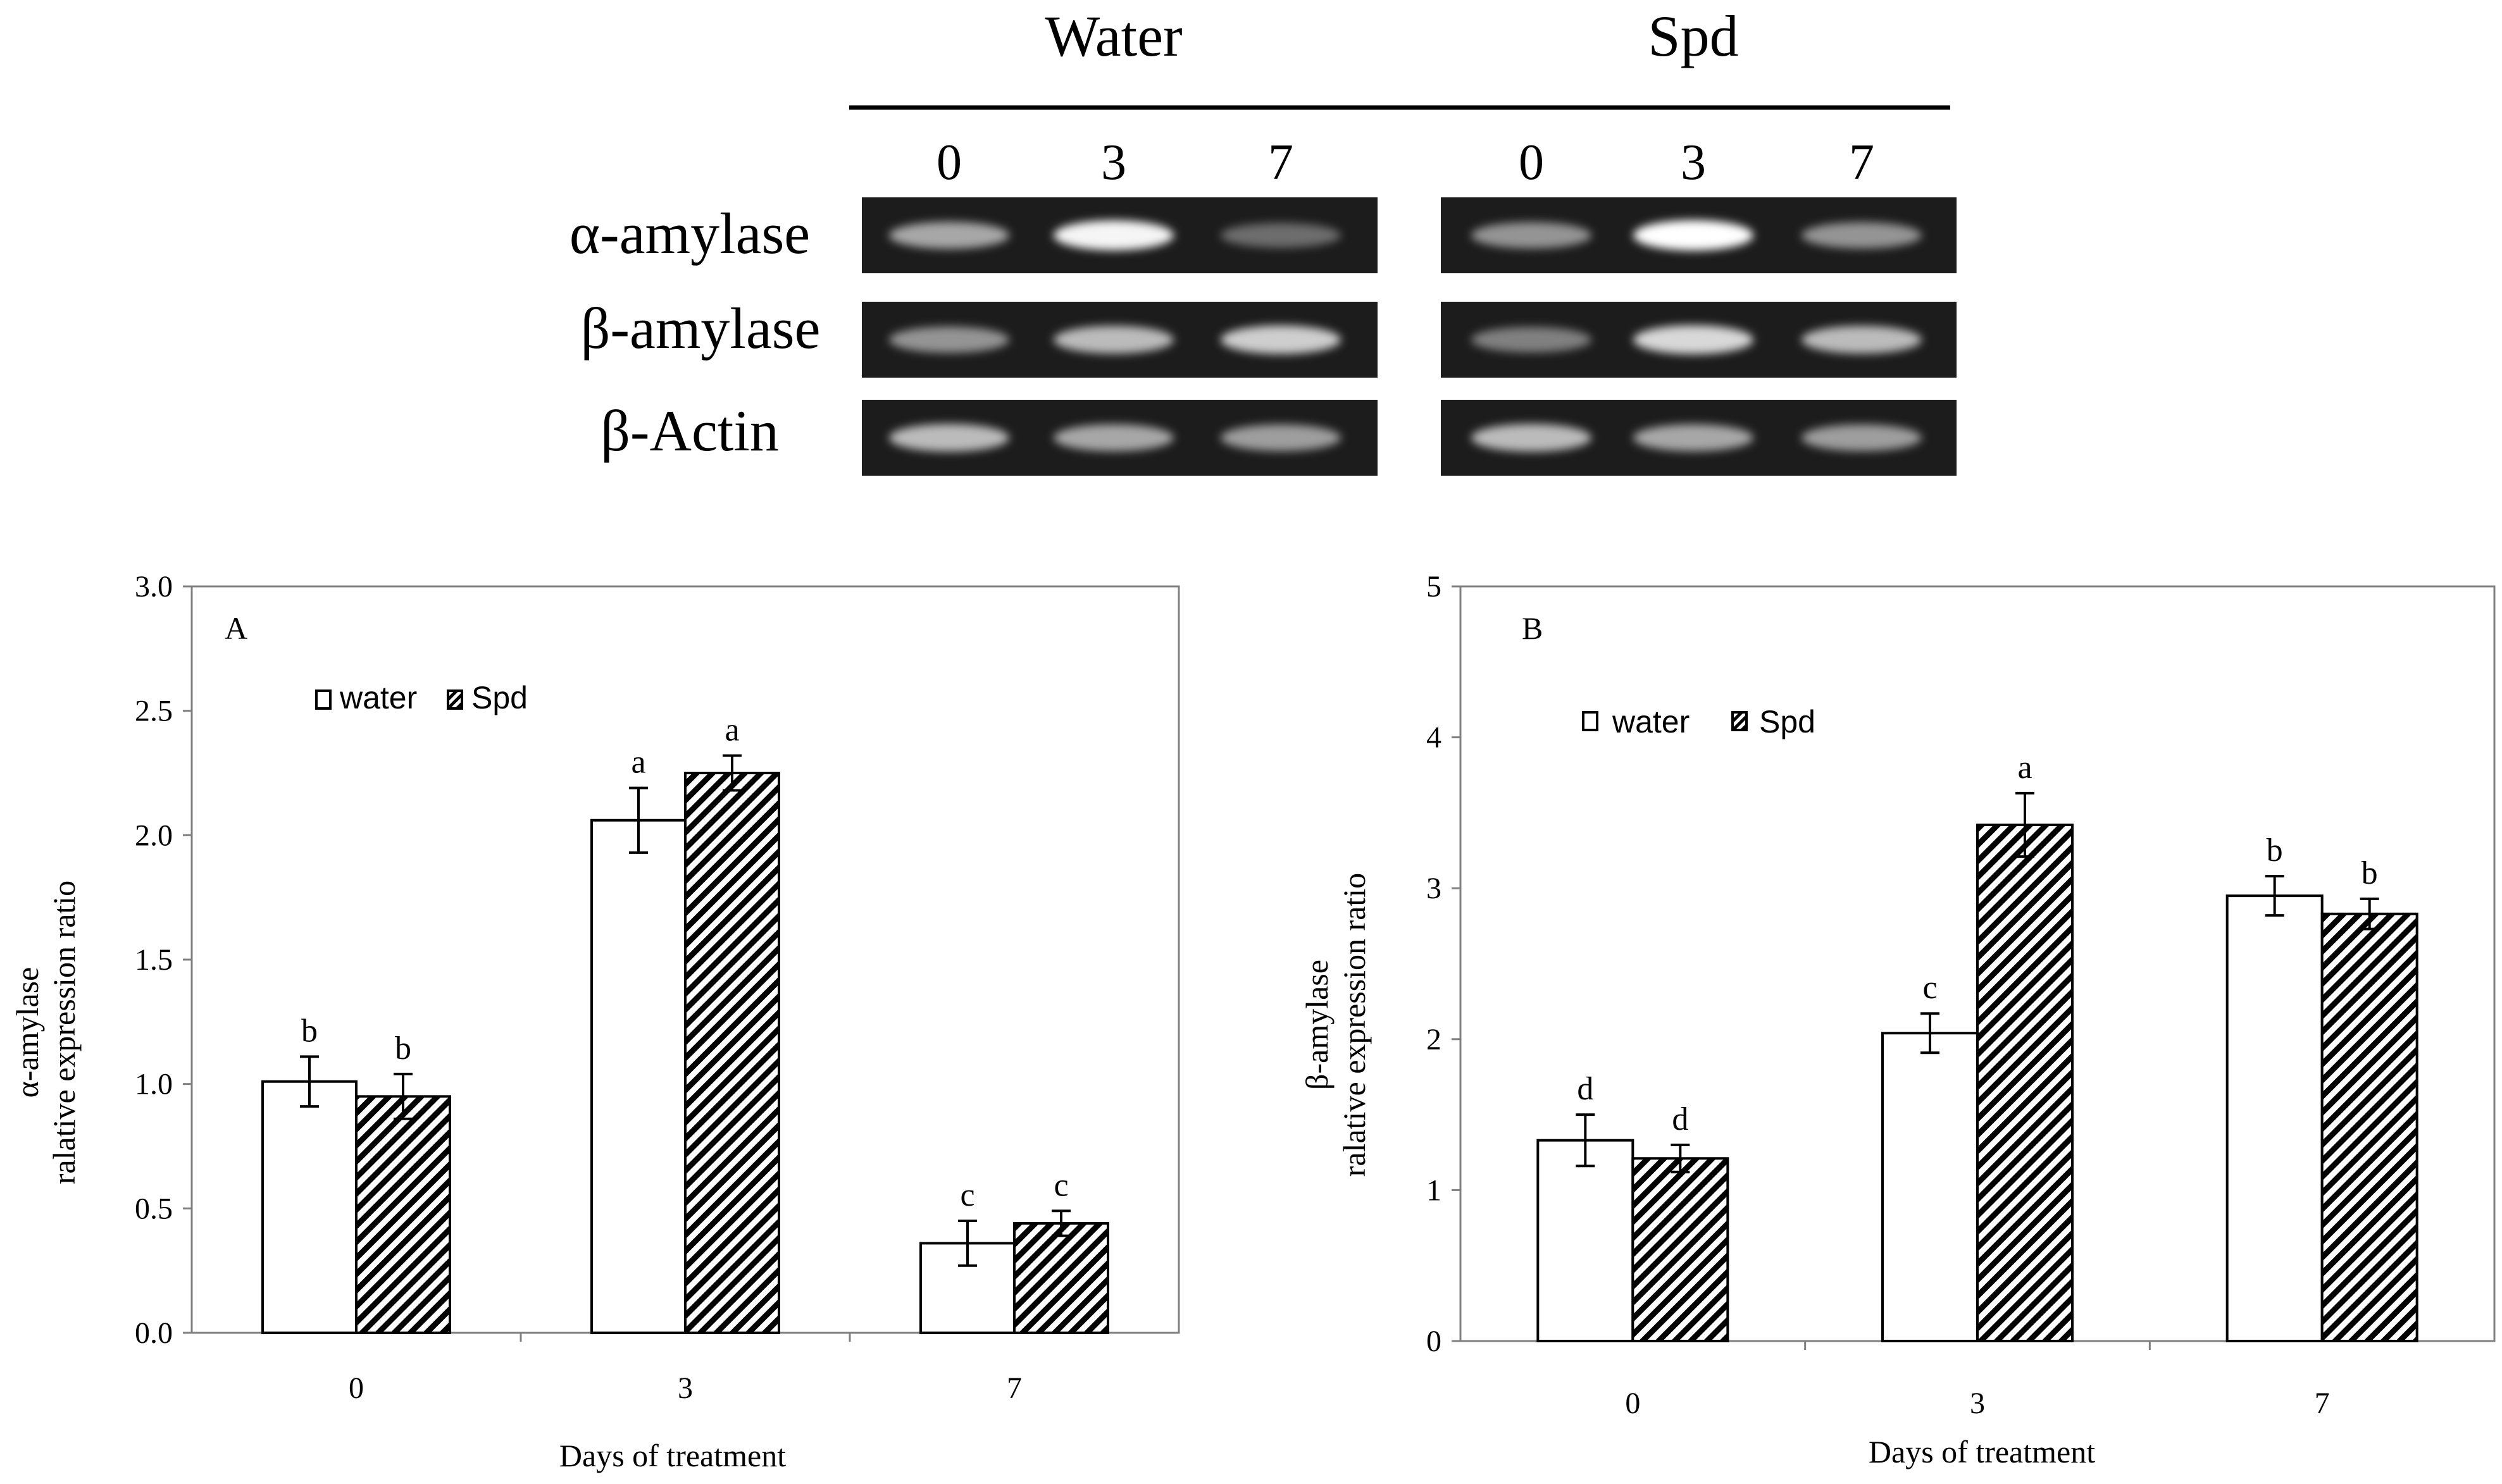 The width and height of the screenshot is (2502, 1484). Describe the element at coordinates (1433, 586) in the screenshot. I see `y-tick-label: 5` at that location.